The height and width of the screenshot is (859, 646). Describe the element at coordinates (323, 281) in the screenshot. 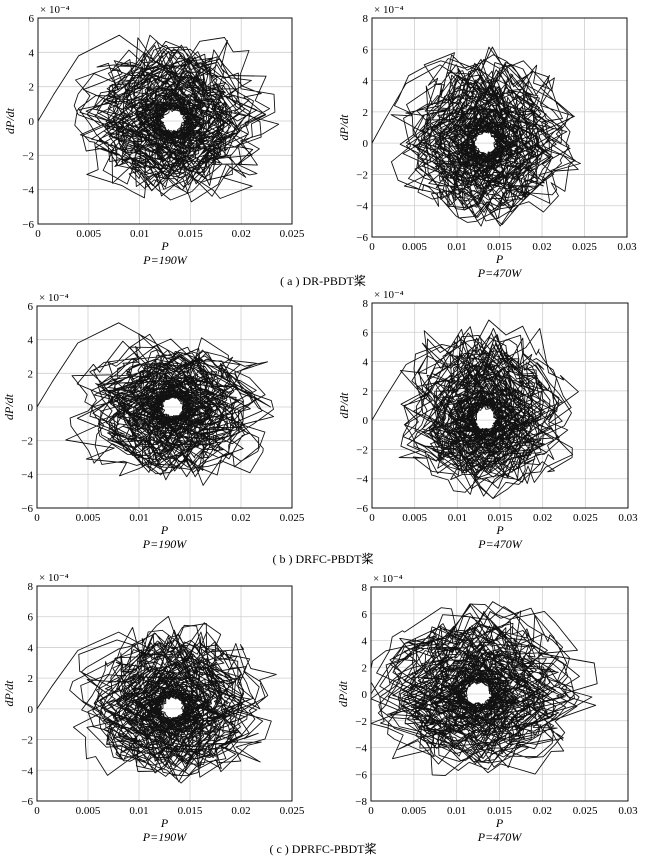

I see `caption-a: ( a ) DR-PBDT桨` at that location.